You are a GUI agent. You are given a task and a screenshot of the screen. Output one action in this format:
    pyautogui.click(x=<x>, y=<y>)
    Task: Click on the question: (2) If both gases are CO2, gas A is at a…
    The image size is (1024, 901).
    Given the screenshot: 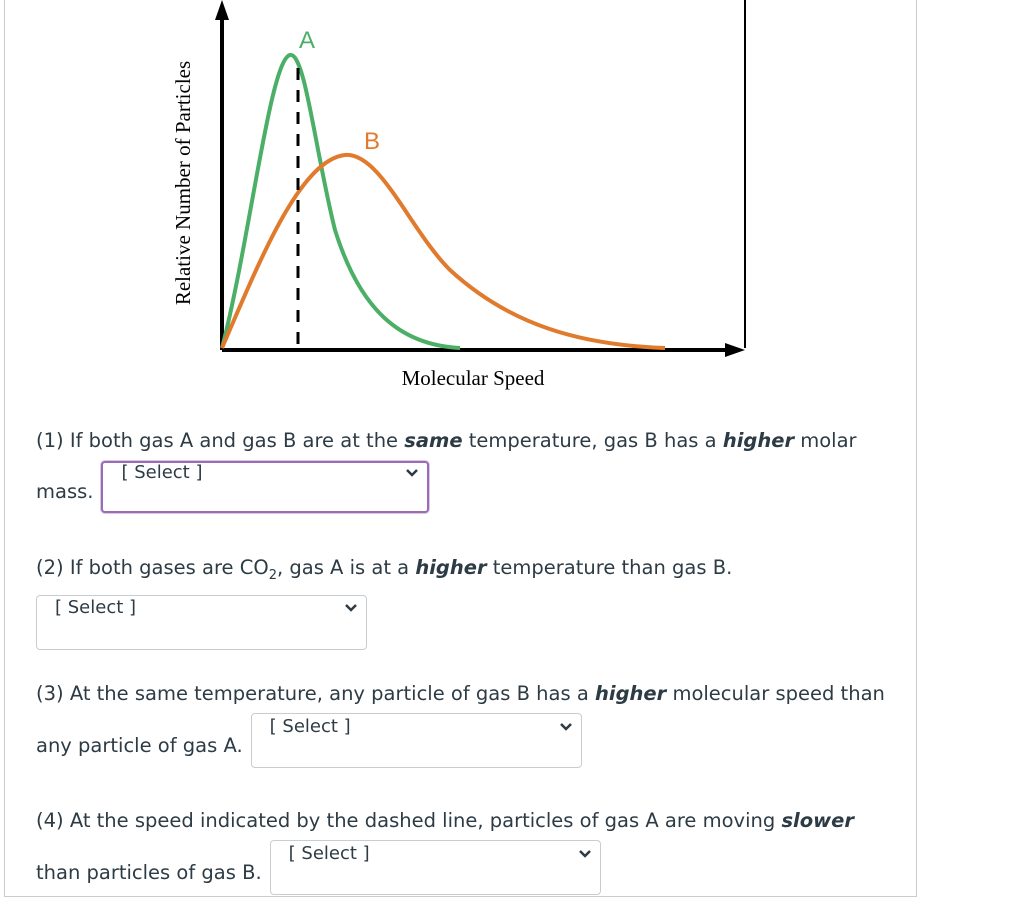 What is the action you would take?
    pyautogui.click(x=466, y=599)
    